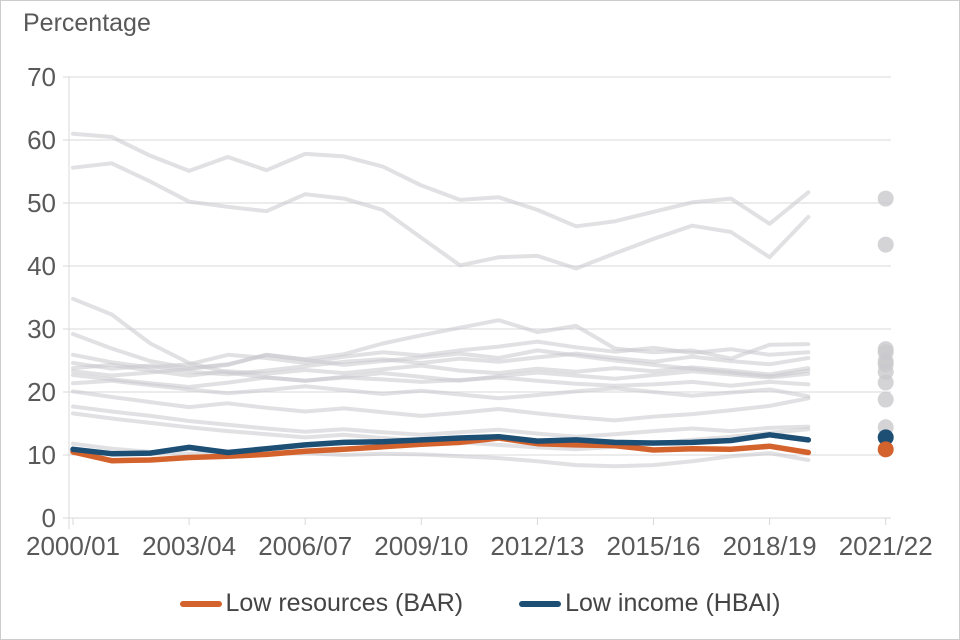  Describe the element at coordinates (770, 546) in the screenshot. I see `x-tick-label: 2018/19` at that location.